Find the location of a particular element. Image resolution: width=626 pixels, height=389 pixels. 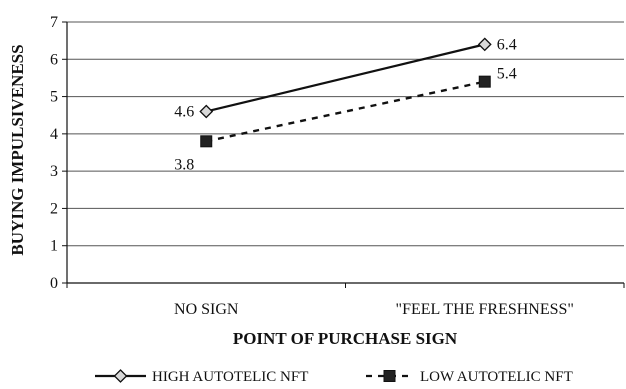

data-label: 5.4 is located at coordinates (507, 74).